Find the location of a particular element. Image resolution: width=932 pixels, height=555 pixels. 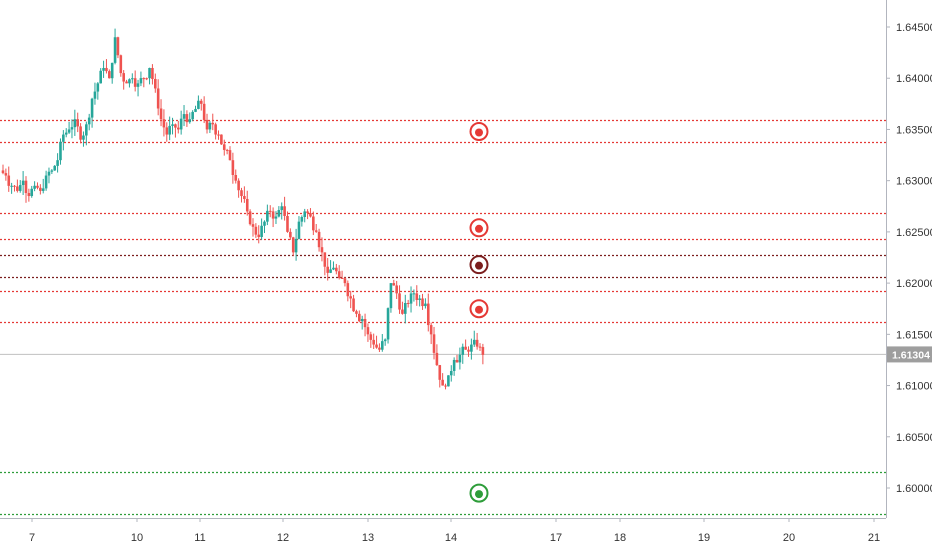

x-tick-label: 21 is located at coordinates (874, 538).